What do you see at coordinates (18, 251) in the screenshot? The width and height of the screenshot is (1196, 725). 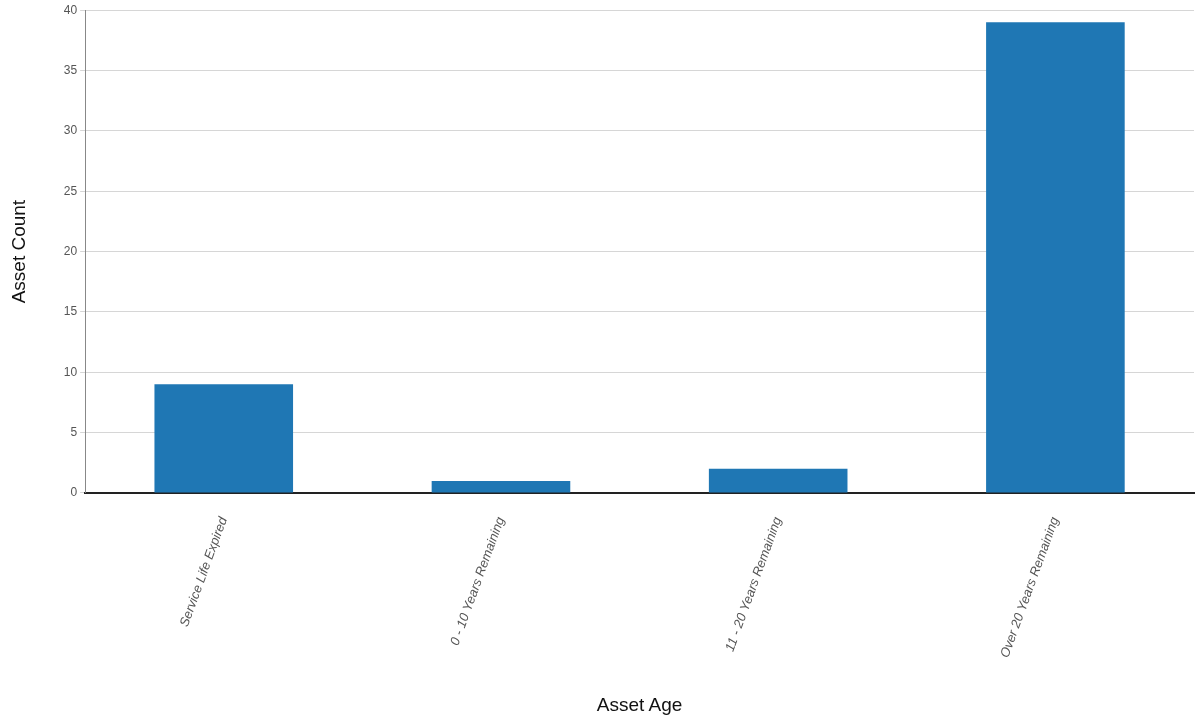 I see `y-axis-title: Asset Count` at bounding box center [18, 251].